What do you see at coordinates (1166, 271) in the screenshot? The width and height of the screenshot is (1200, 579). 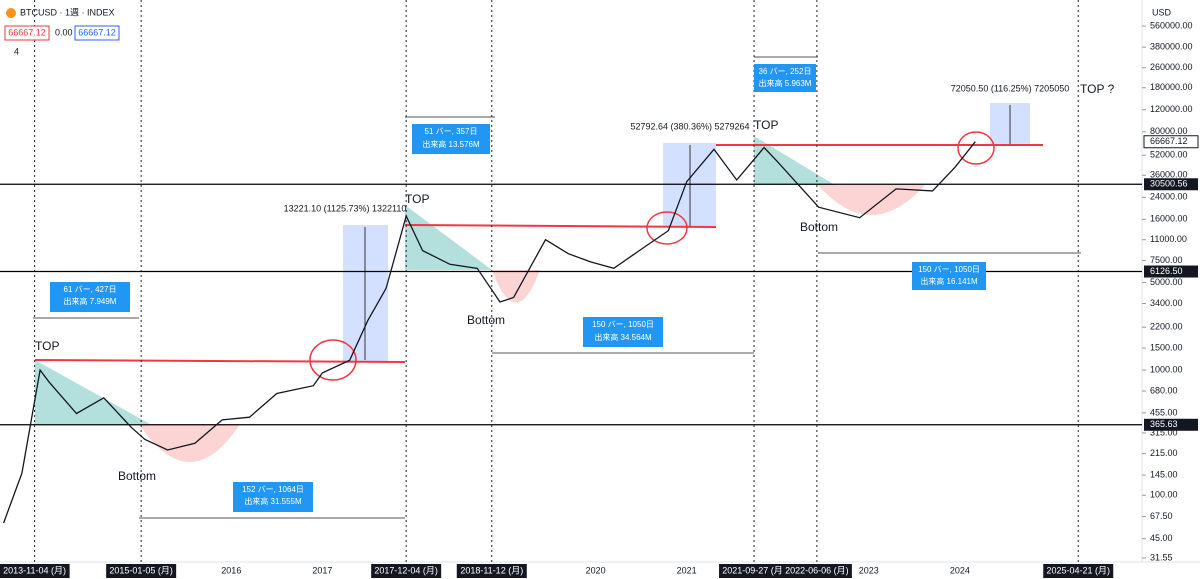 I see `level-tag: 6126.50` at bounding box center [1166, 271].